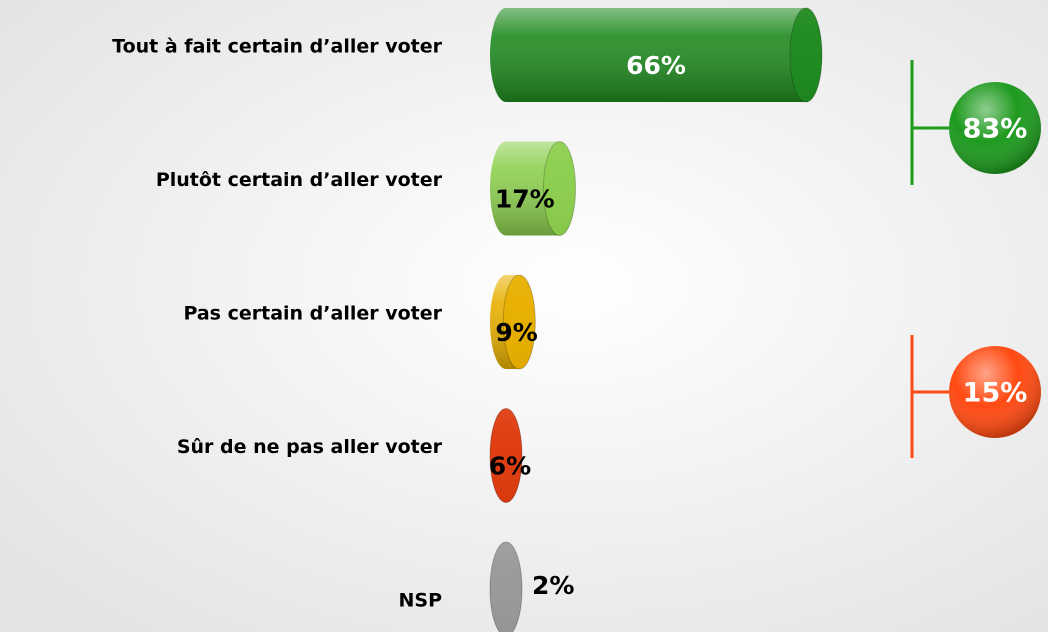 The width and height of the screenshot is (1048, 632). What do you see at coordinates (277, 47) in the screenshot?
I see `category-label: Tout à fait certain d’aller voter` at bounding box center [277, 47].